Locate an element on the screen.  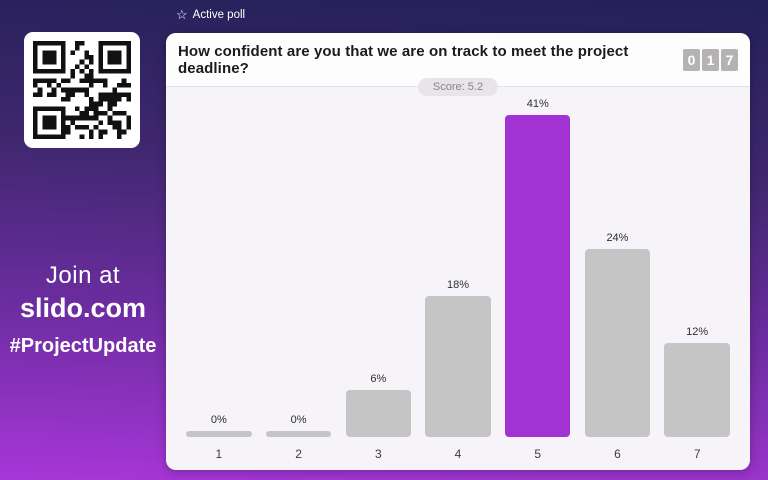
bar-column: 18% 4 is located at coordinates (458, 278).